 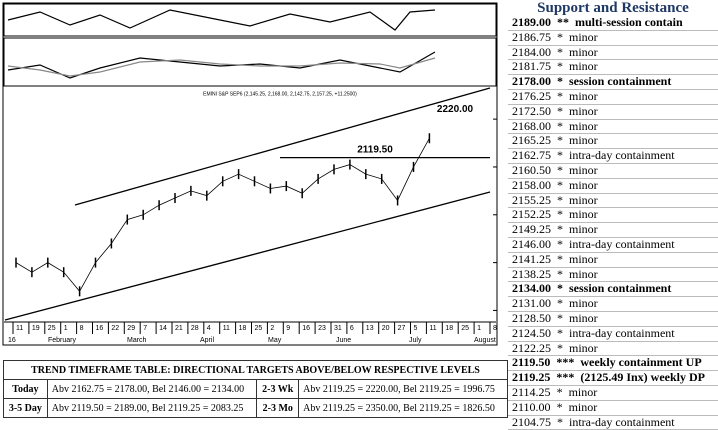 I want to click on sr-level: 2181.75, so click(x=531, y=66).